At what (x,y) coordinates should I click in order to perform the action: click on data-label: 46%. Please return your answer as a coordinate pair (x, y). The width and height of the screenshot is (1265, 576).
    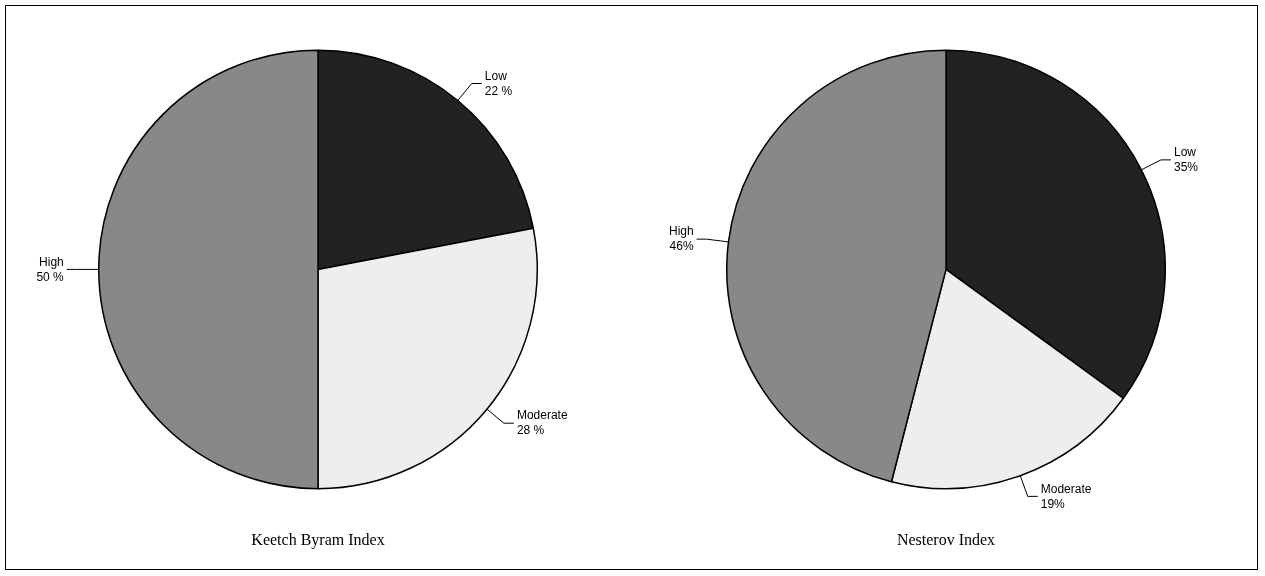
    Looking at the image, I should click on (681, 246).